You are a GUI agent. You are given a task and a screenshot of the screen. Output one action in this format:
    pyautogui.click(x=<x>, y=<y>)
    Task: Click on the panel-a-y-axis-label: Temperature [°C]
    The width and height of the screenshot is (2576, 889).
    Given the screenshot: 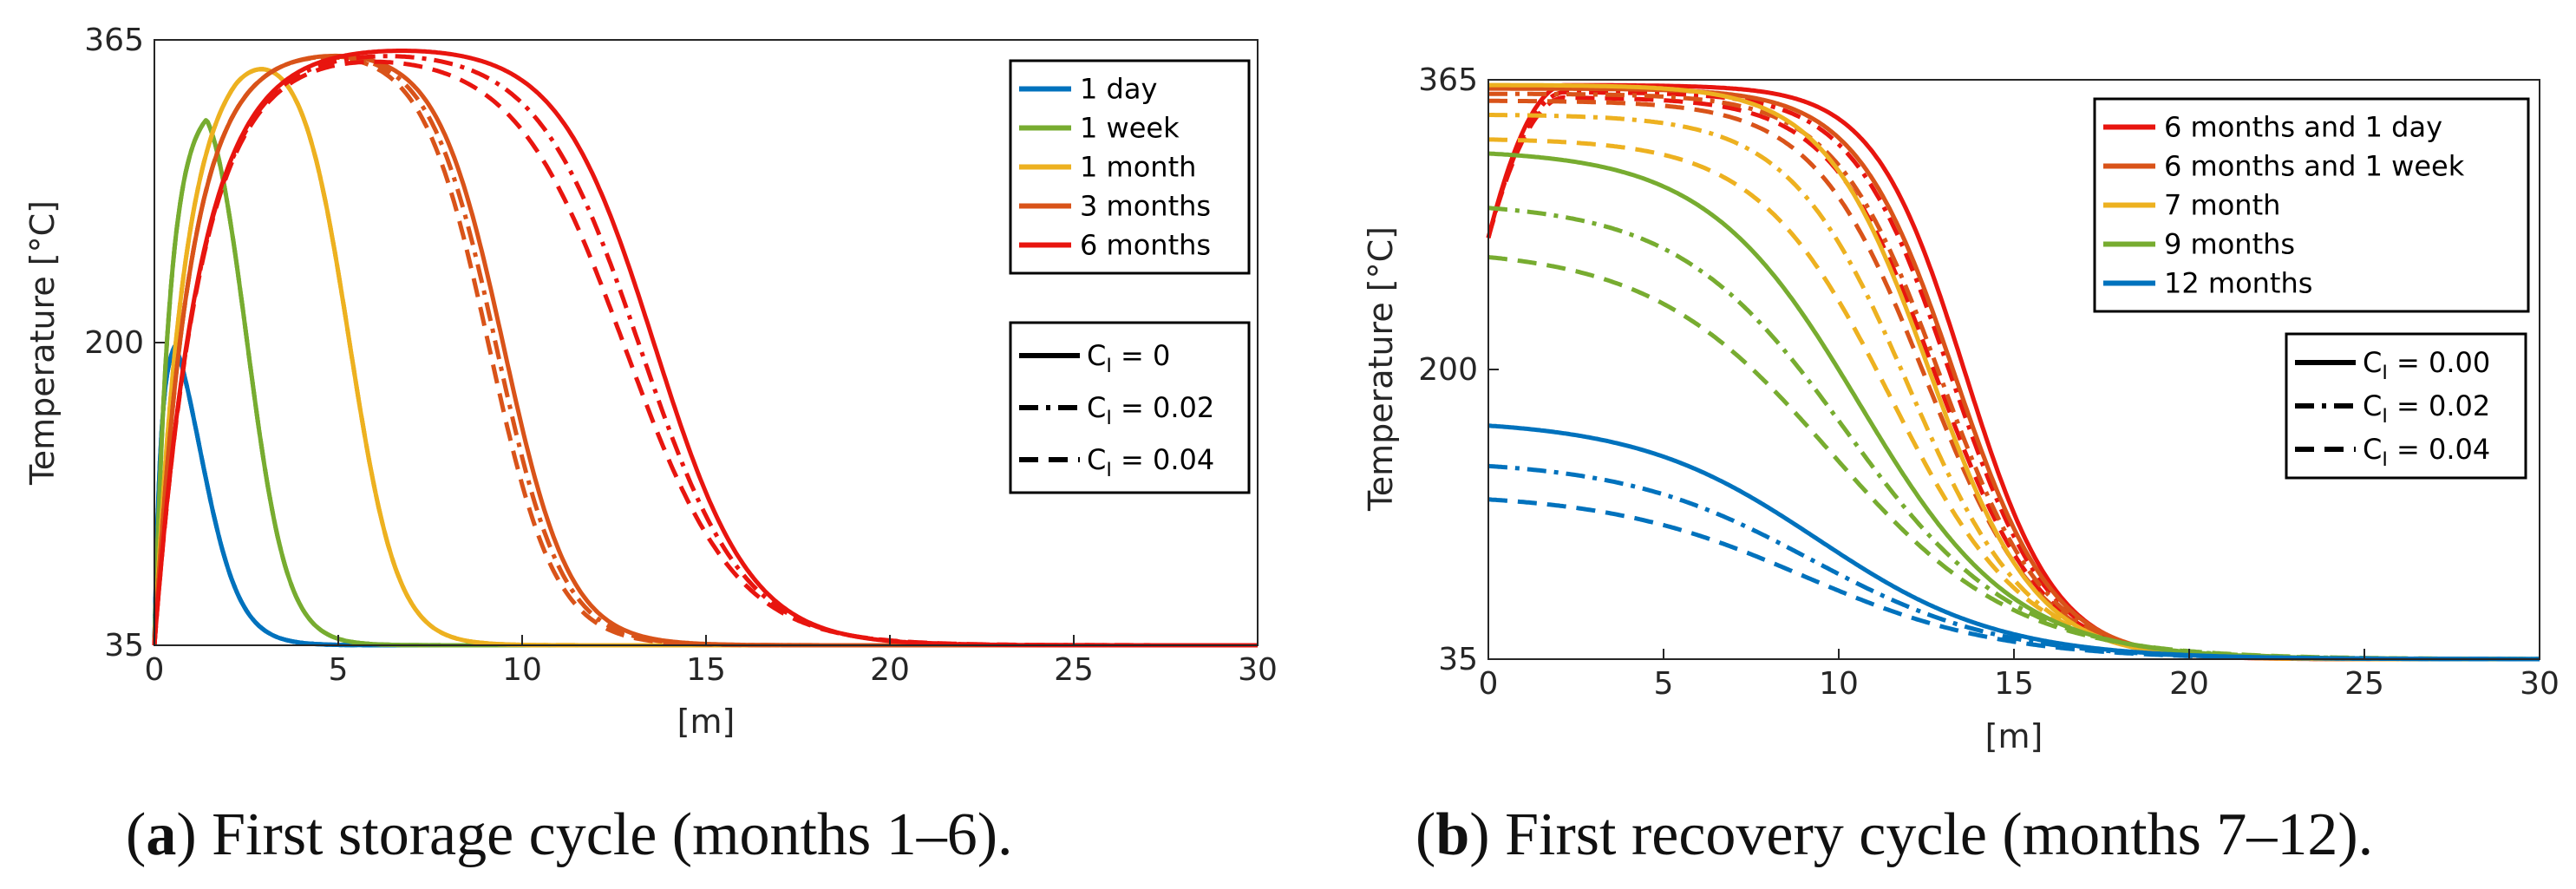 What is the action you would take?
    pyautogui.click(x=42, y=343)
    